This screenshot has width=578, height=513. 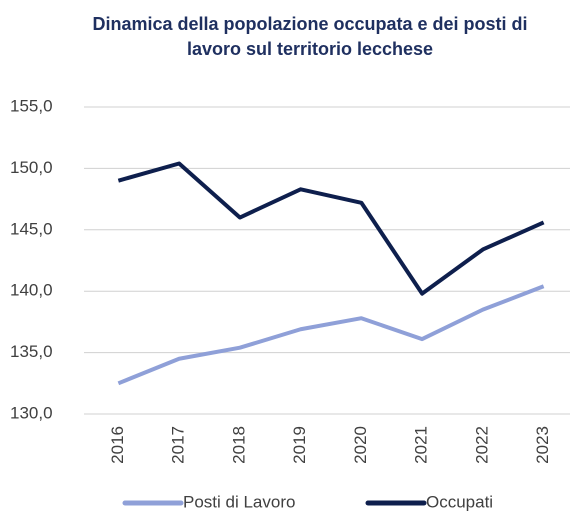 What do you see at coordinates (178, 445) in the screenshot?
I see `x-tick-label: 2017` at bounding box center [178, 445].